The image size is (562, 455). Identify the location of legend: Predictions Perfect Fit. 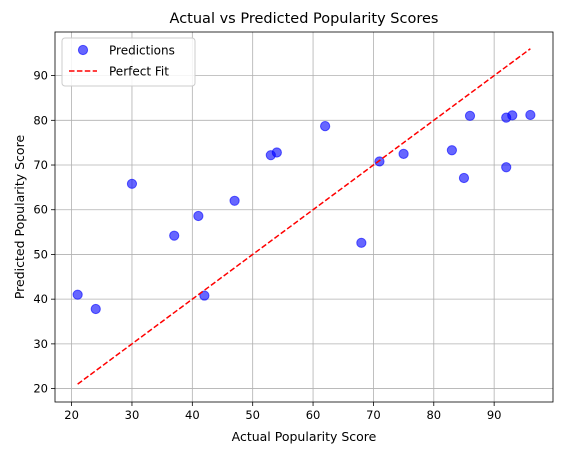
(128, 62).